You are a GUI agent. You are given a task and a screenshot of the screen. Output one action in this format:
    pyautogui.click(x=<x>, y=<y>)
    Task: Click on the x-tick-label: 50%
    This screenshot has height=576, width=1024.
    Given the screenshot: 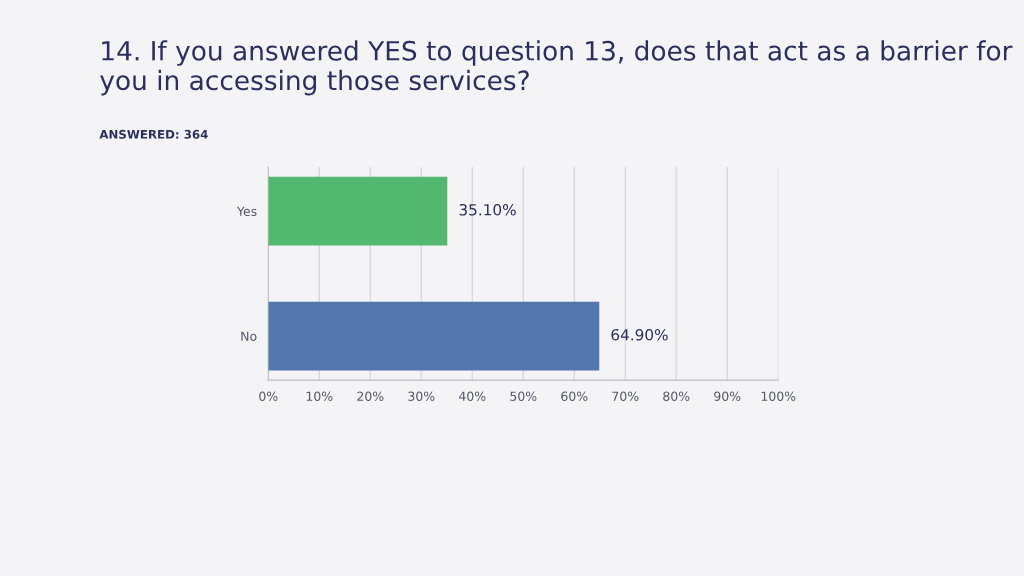 What is the action you would take?
    pyautogui.click(x=523, y=396)
    